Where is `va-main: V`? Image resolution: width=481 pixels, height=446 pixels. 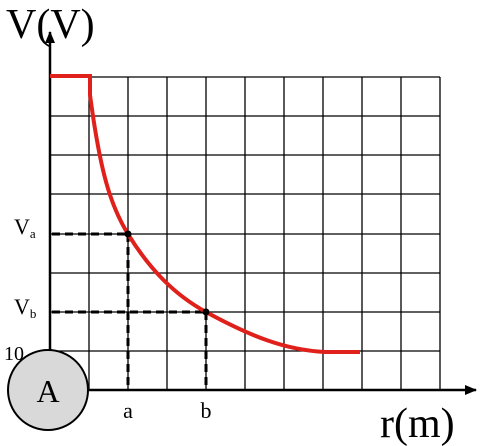
va-main: V is located at coordinates (22, 226).